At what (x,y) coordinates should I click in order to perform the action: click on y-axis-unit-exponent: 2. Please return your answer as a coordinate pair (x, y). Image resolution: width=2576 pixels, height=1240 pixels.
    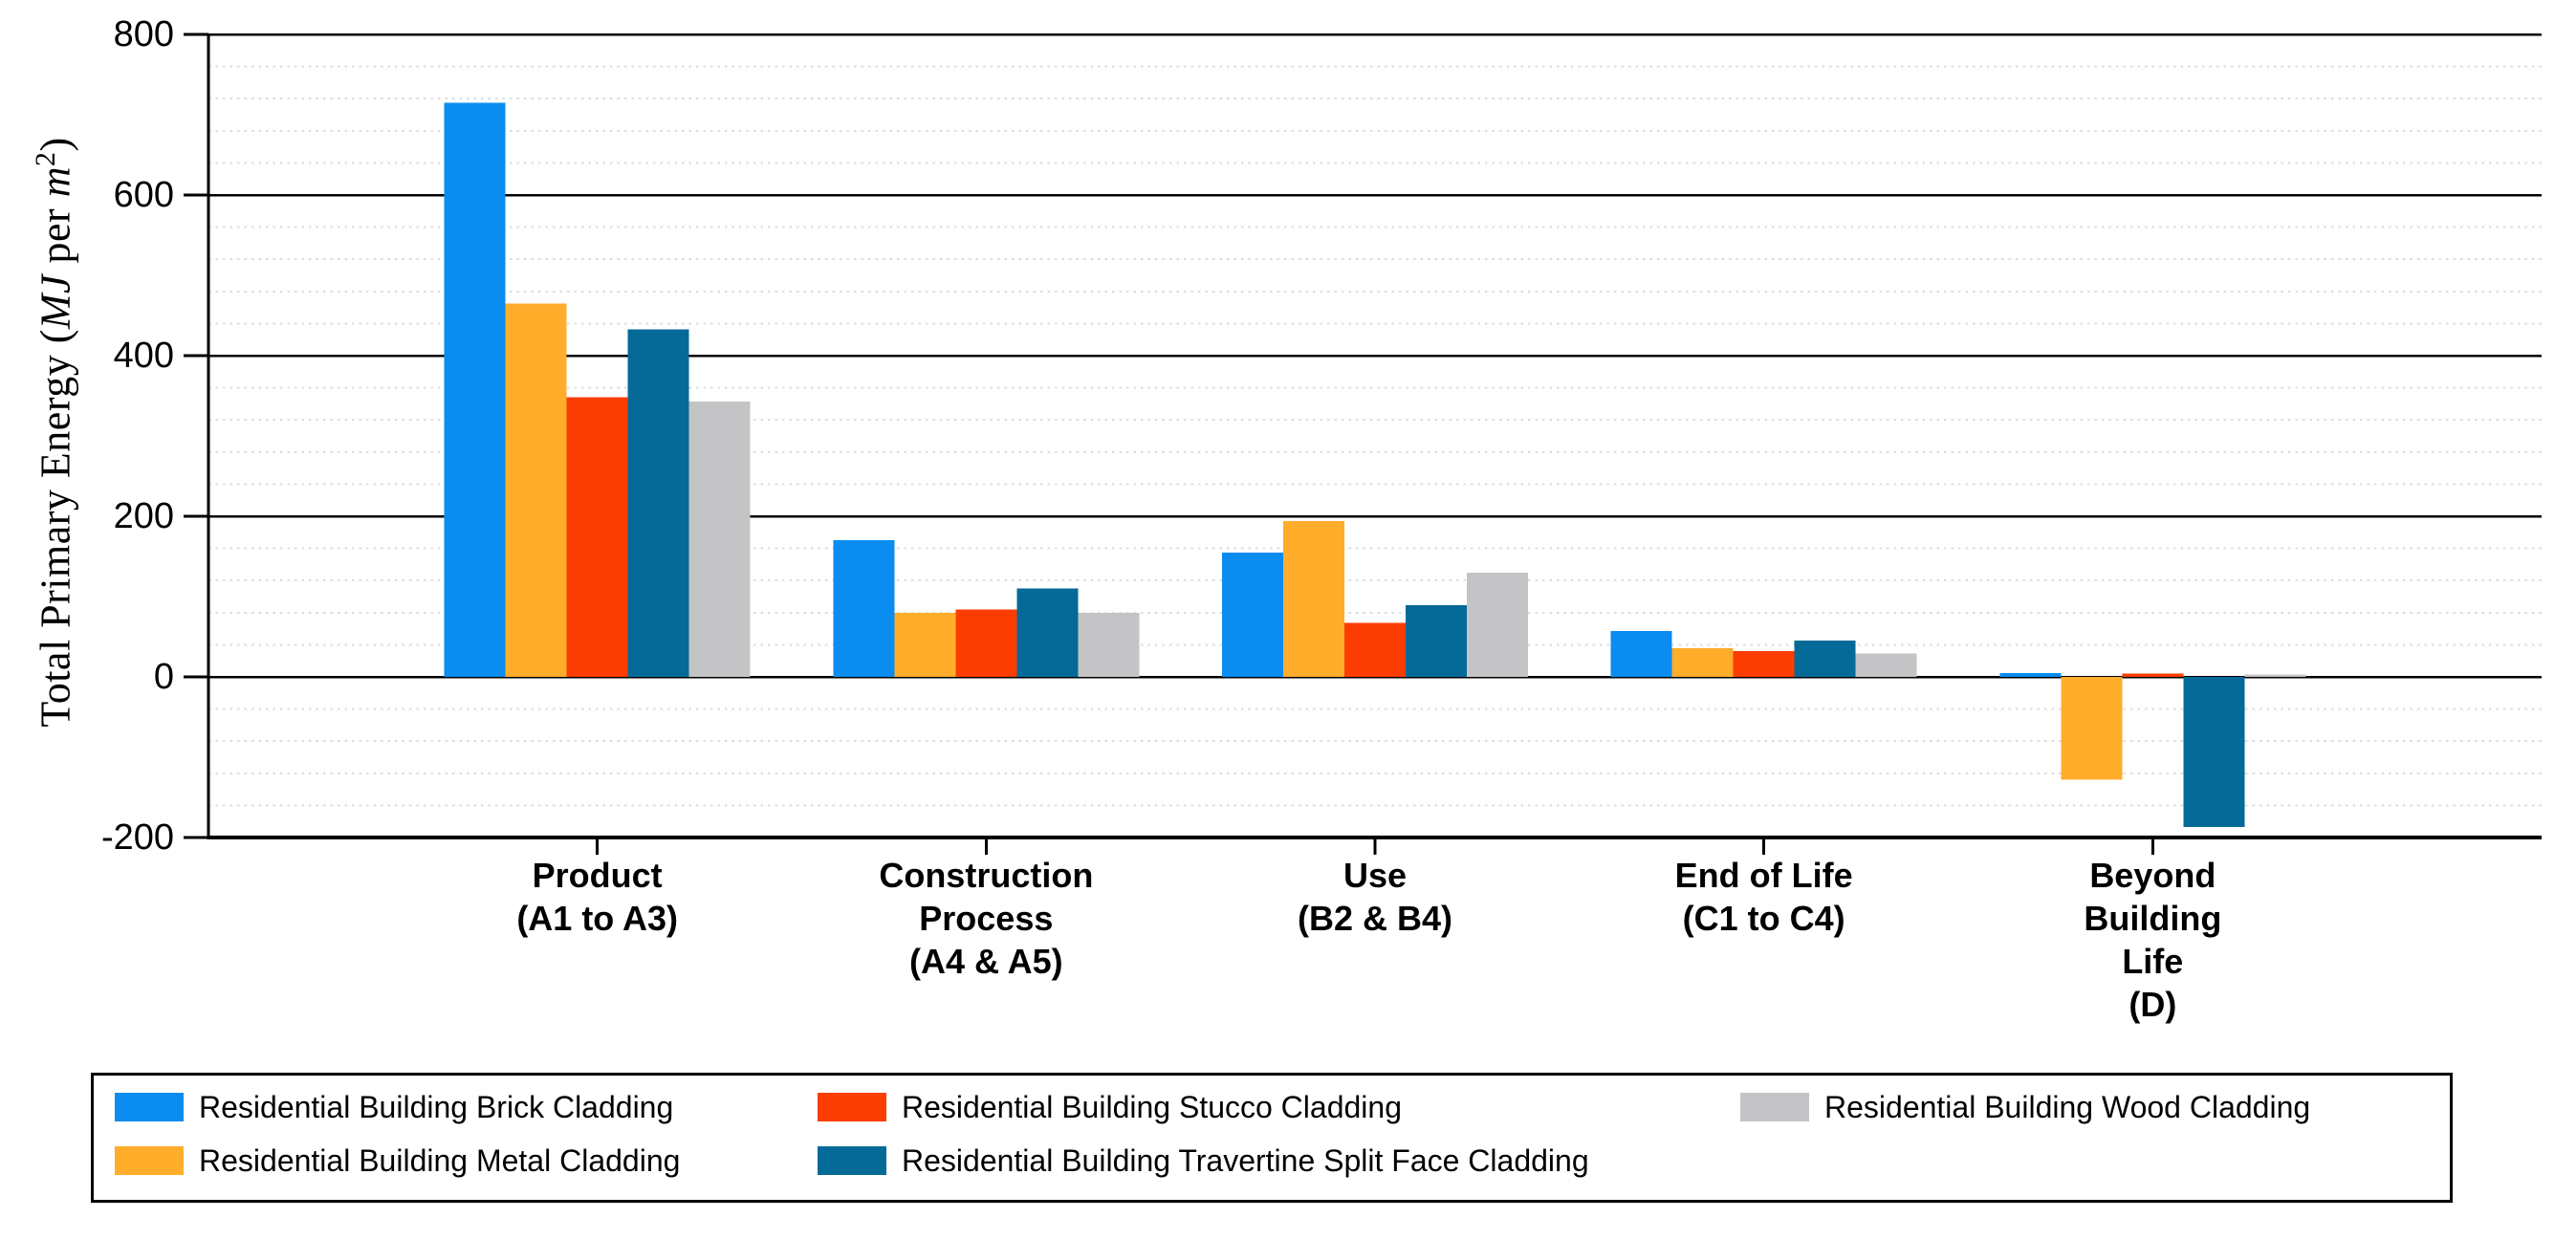
    Looking at the image, I should click on (45, 158).